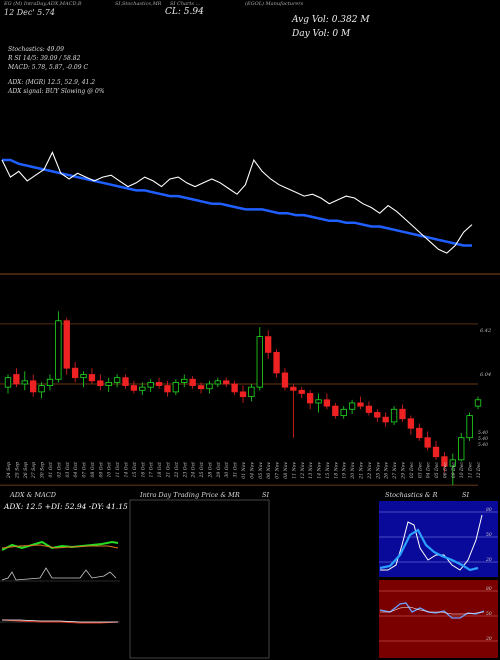  What do you see at coordinates (429, 550) in the screenshot?
I see `stoch-d-line` at bounding box center [429, 550].